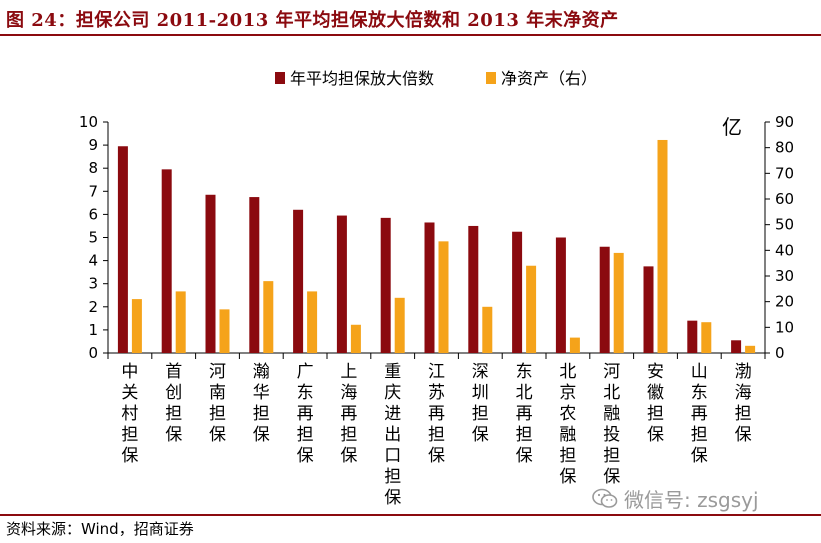 This screenshot has width=821, height=543. Describe the element at coordinates (691, 500) in the screenshot. I see `watermark-text: 微信号: zsgsyj` at that location.